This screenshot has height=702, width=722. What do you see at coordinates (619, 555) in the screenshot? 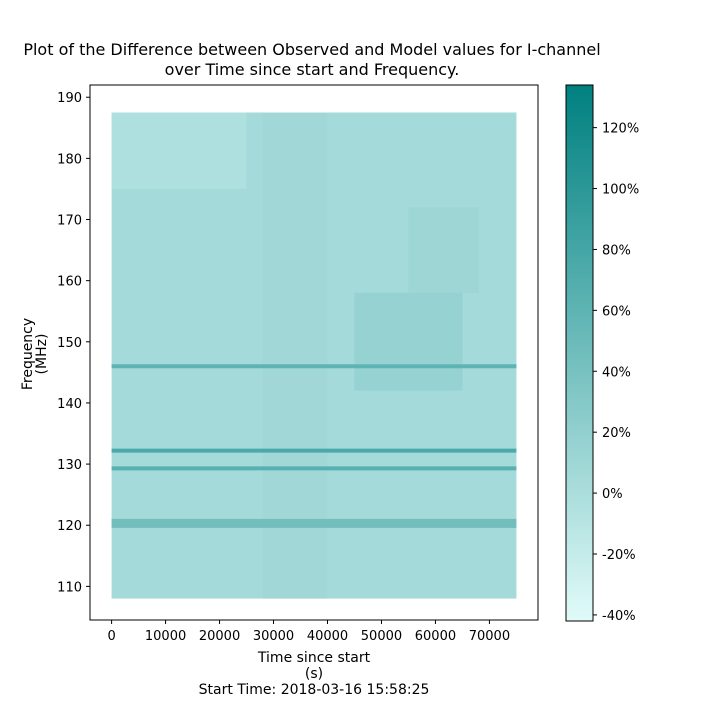
I see `colorbar-tick-label: -20%` at bounding box center [619, 555].